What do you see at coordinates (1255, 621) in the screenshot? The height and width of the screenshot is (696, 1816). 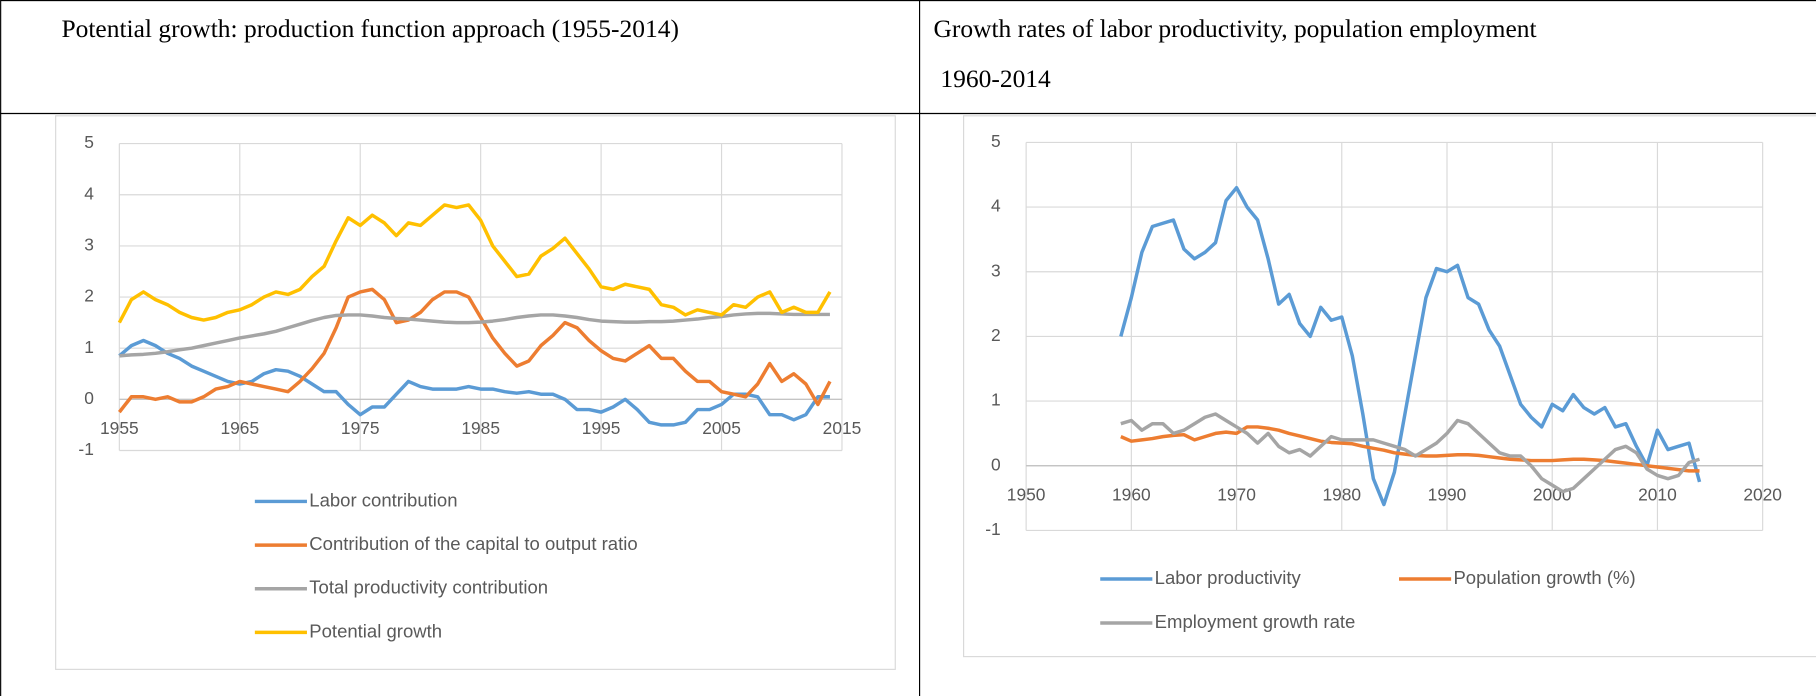 I see `legend-label: Employment growth rate` at bounding box center [1255, 621].